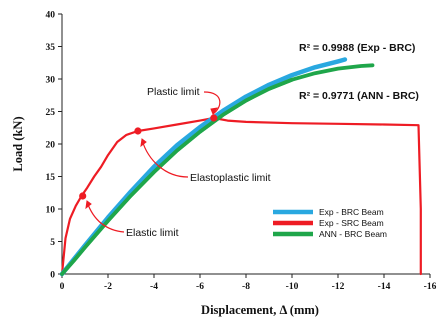  Describe the element at coordinates (51, 16) in the screenshot. I see `y-tick-label: 40` at that location.